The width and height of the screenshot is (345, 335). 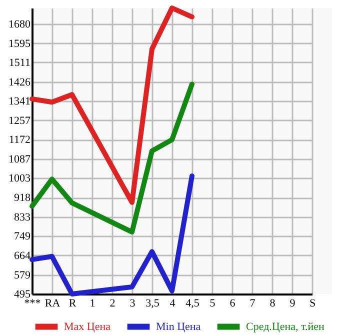 What do you see at coordinates (19, 178) in the screenshot?
I see `y-tick-label: 1003` at bounding box center [19, 178].